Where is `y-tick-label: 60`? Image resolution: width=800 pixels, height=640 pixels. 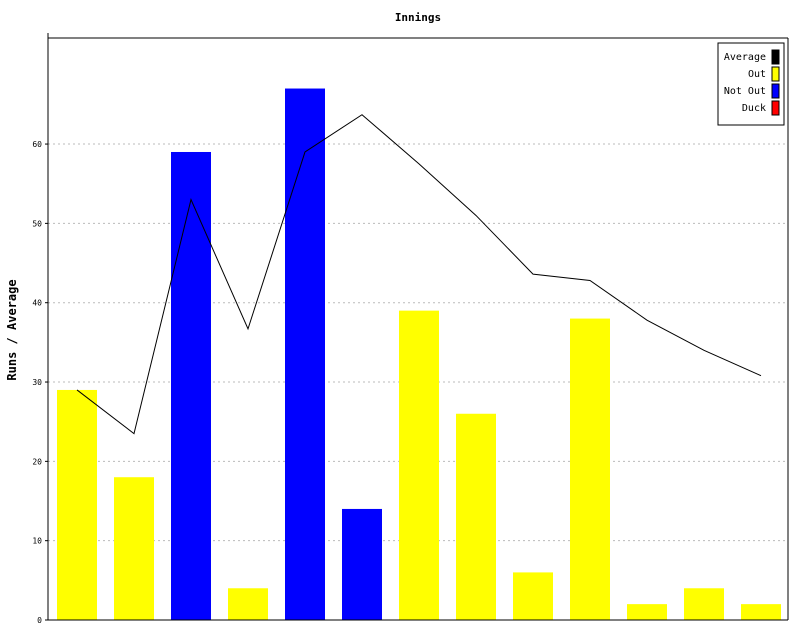 y-tick-label: 60 is located at coordinates (37, 144).